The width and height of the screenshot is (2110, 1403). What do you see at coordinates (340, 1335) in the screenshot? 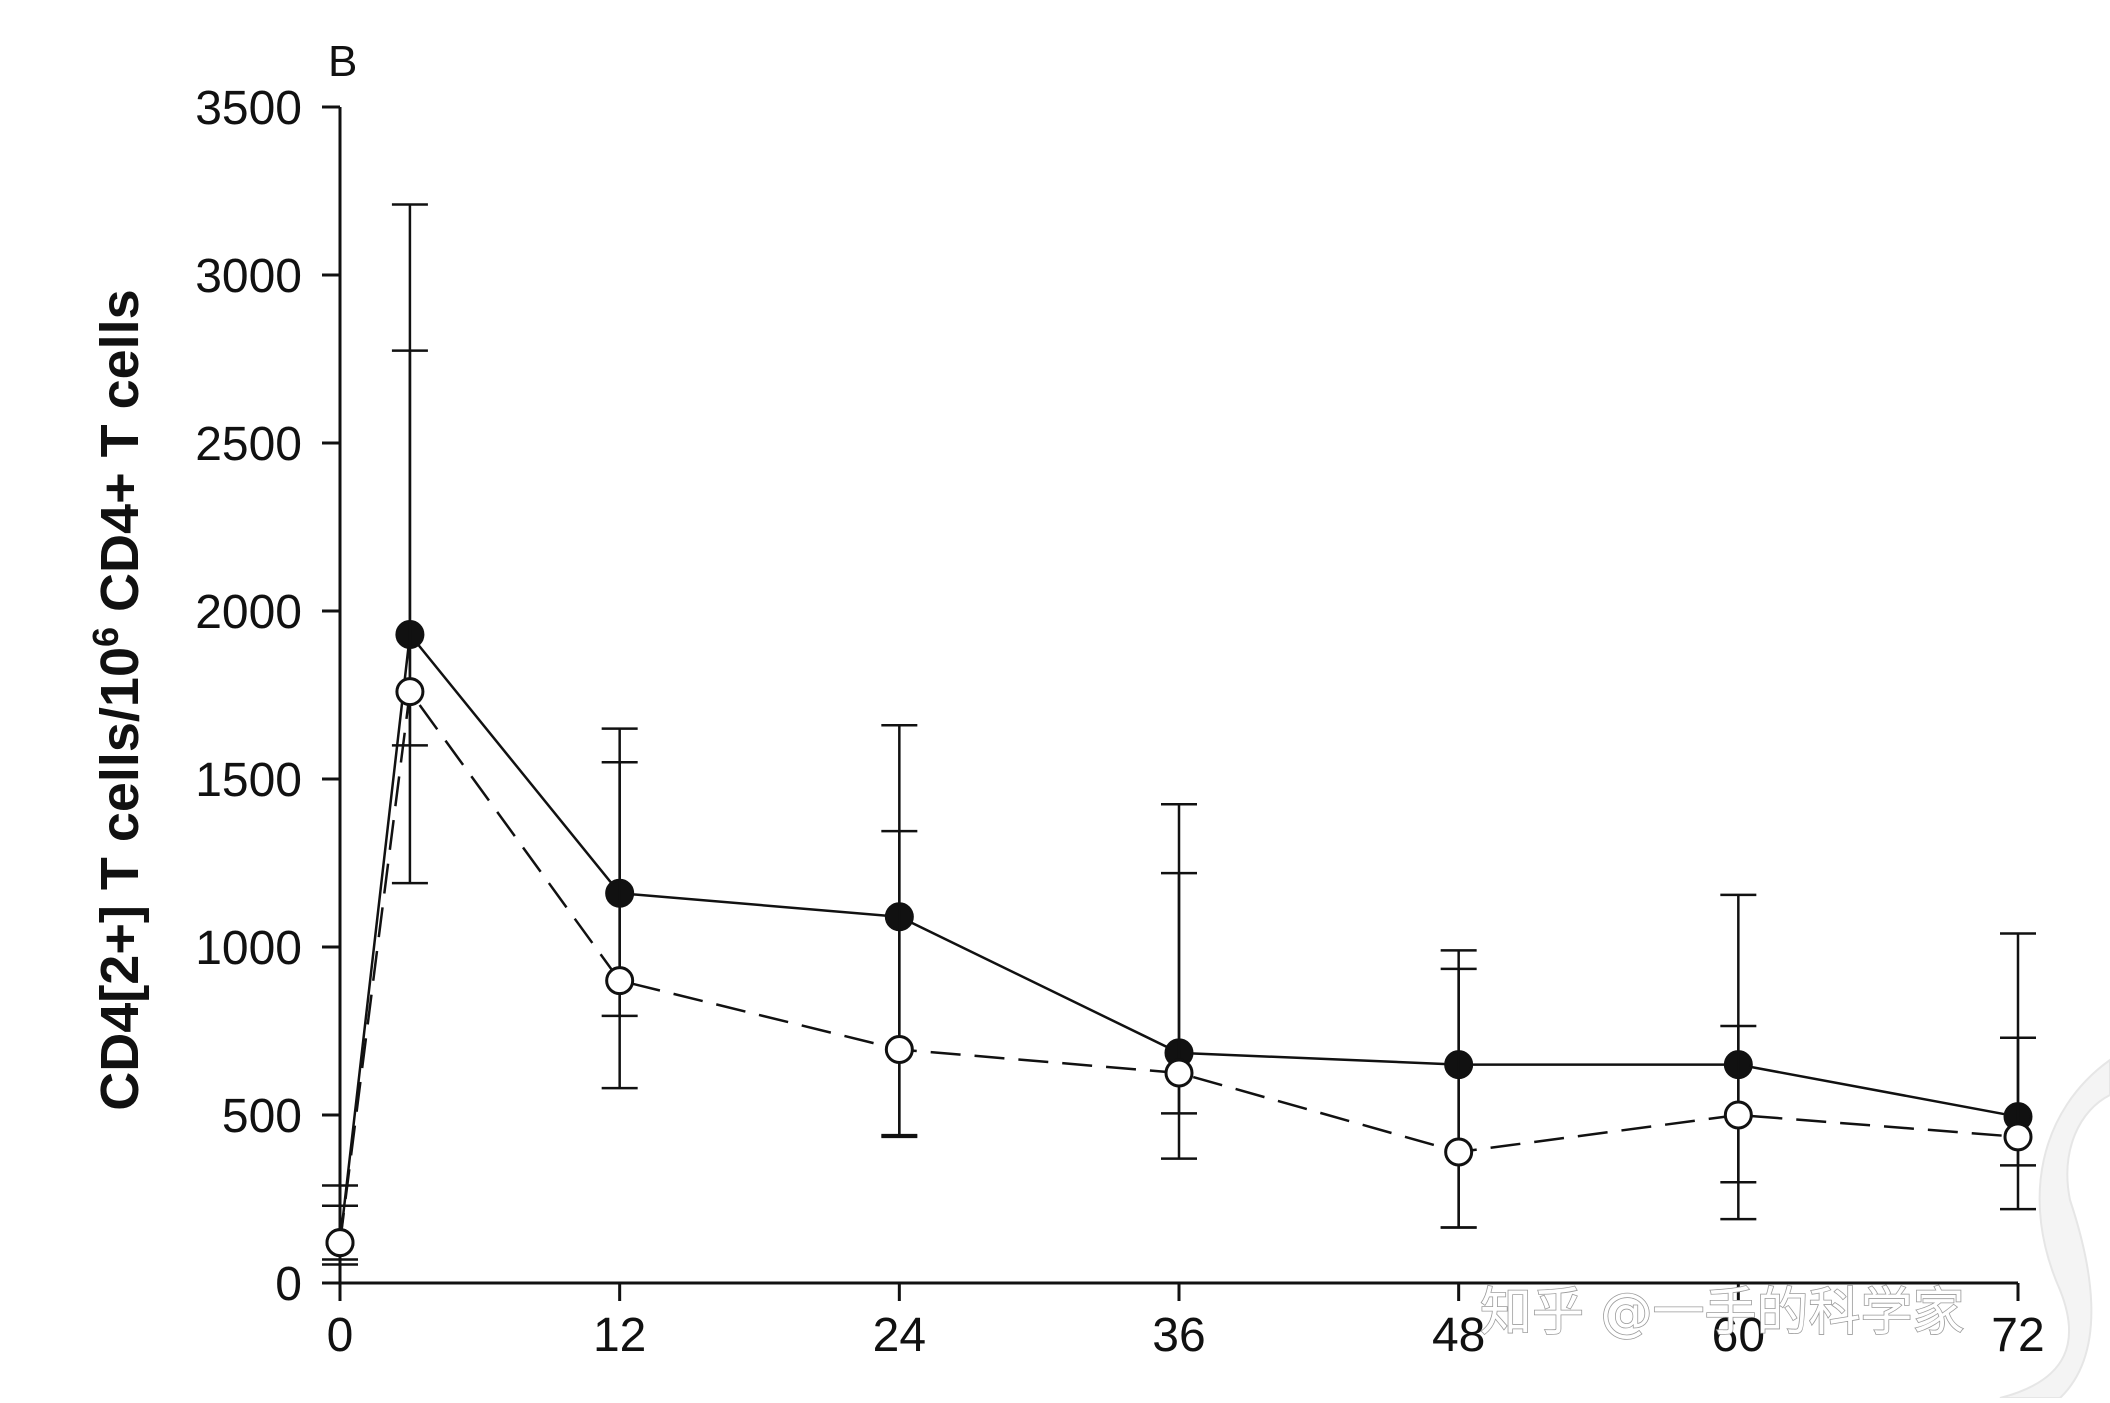
I see `x-tick-label: 0` at bounding box center [340, 1335].